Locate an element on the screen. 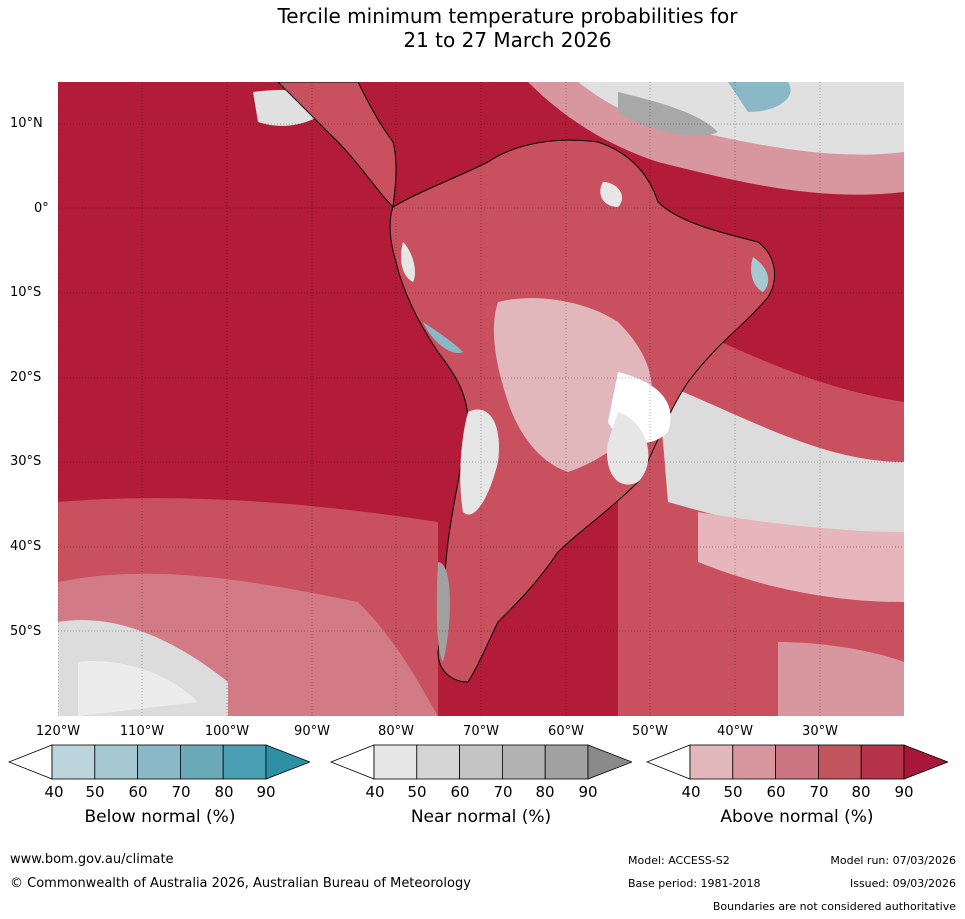 The height and width of the screenshot is (919, 965). region-peru-coast is located at coordinates (443, 338).